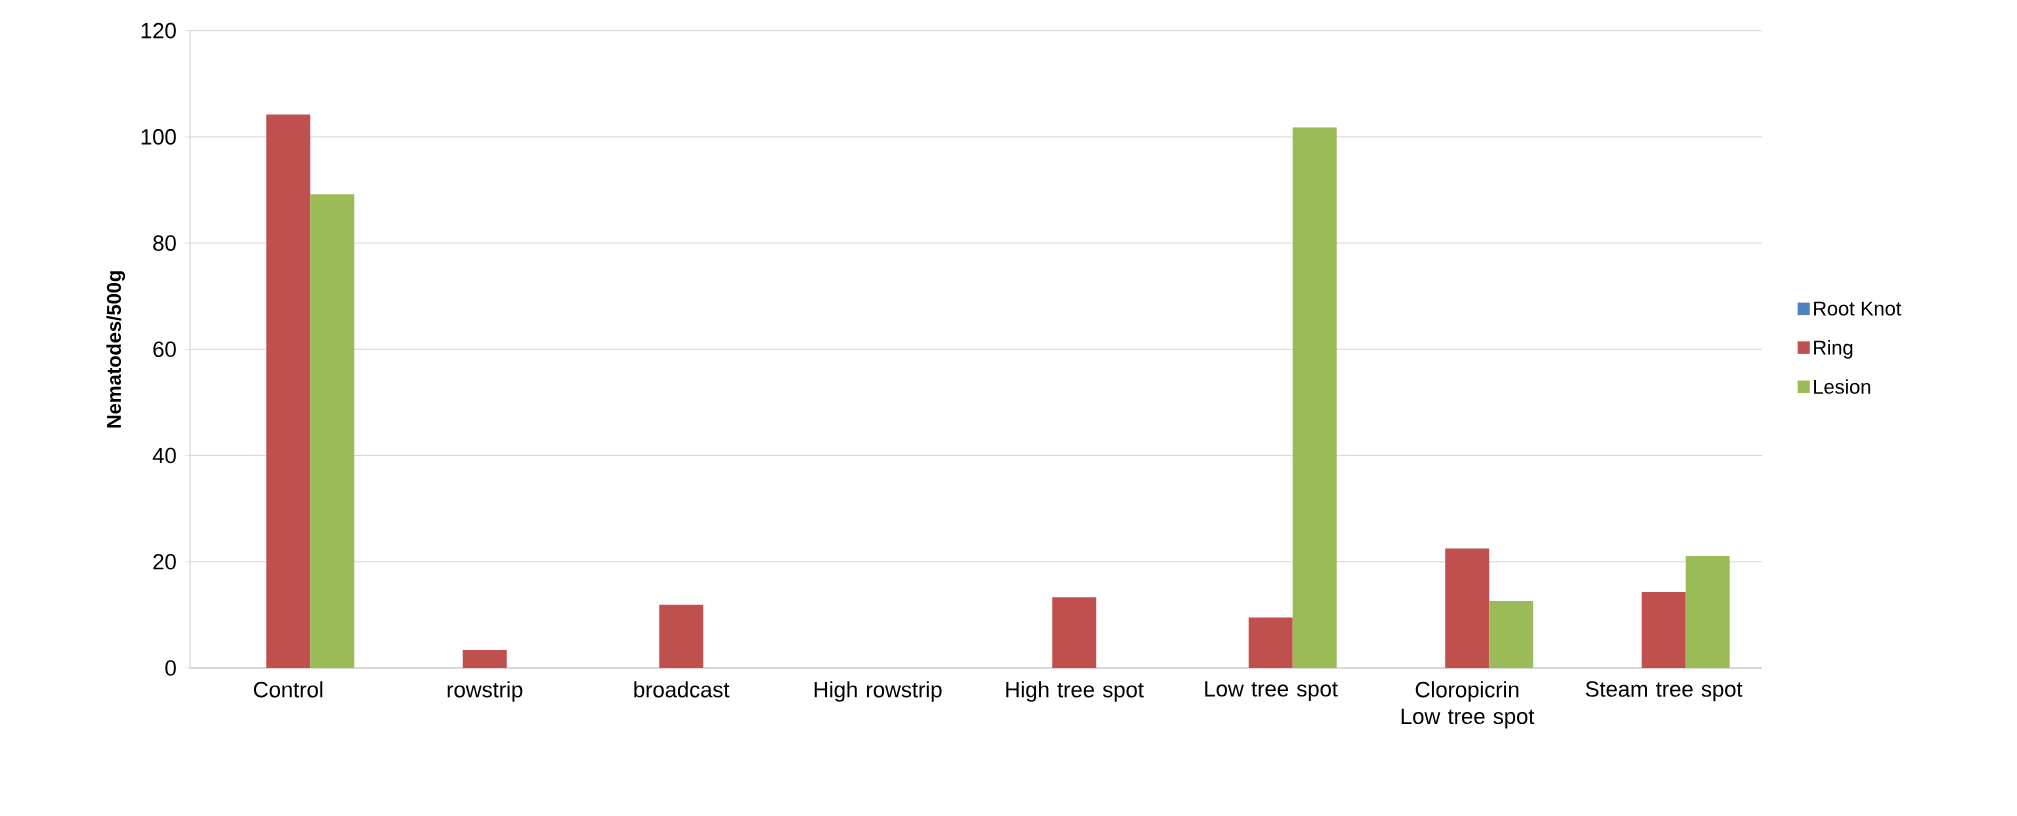 This screenshot has width=2017, height=816. I want to click on y-tick-label: 0, so click(170, 668).